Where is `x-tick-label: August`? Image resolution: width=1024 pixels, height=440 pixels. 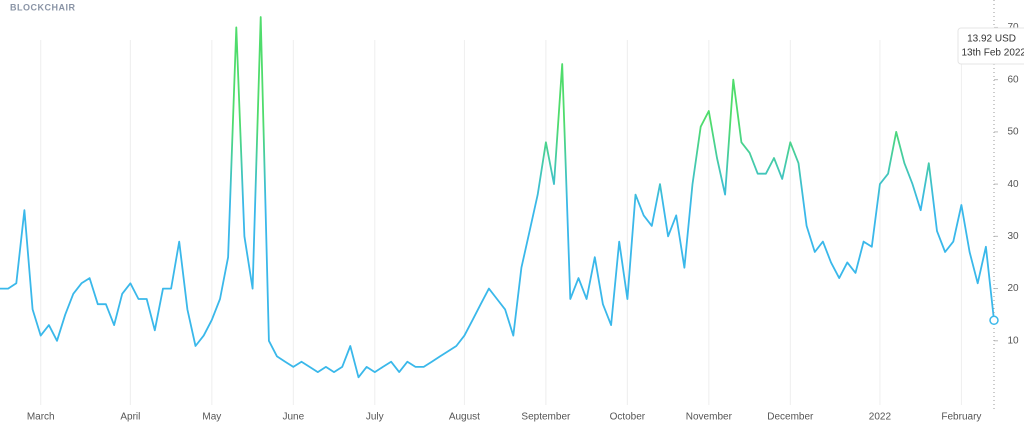
x-tick-label: August is located at coordinates (464, 417).